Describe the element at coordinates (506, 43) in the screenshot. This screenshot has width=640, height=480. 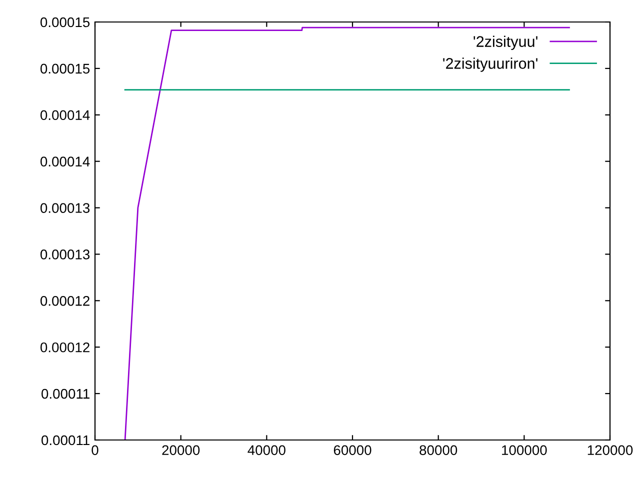
I see `legend-label: '2zisityuu'` at that location.